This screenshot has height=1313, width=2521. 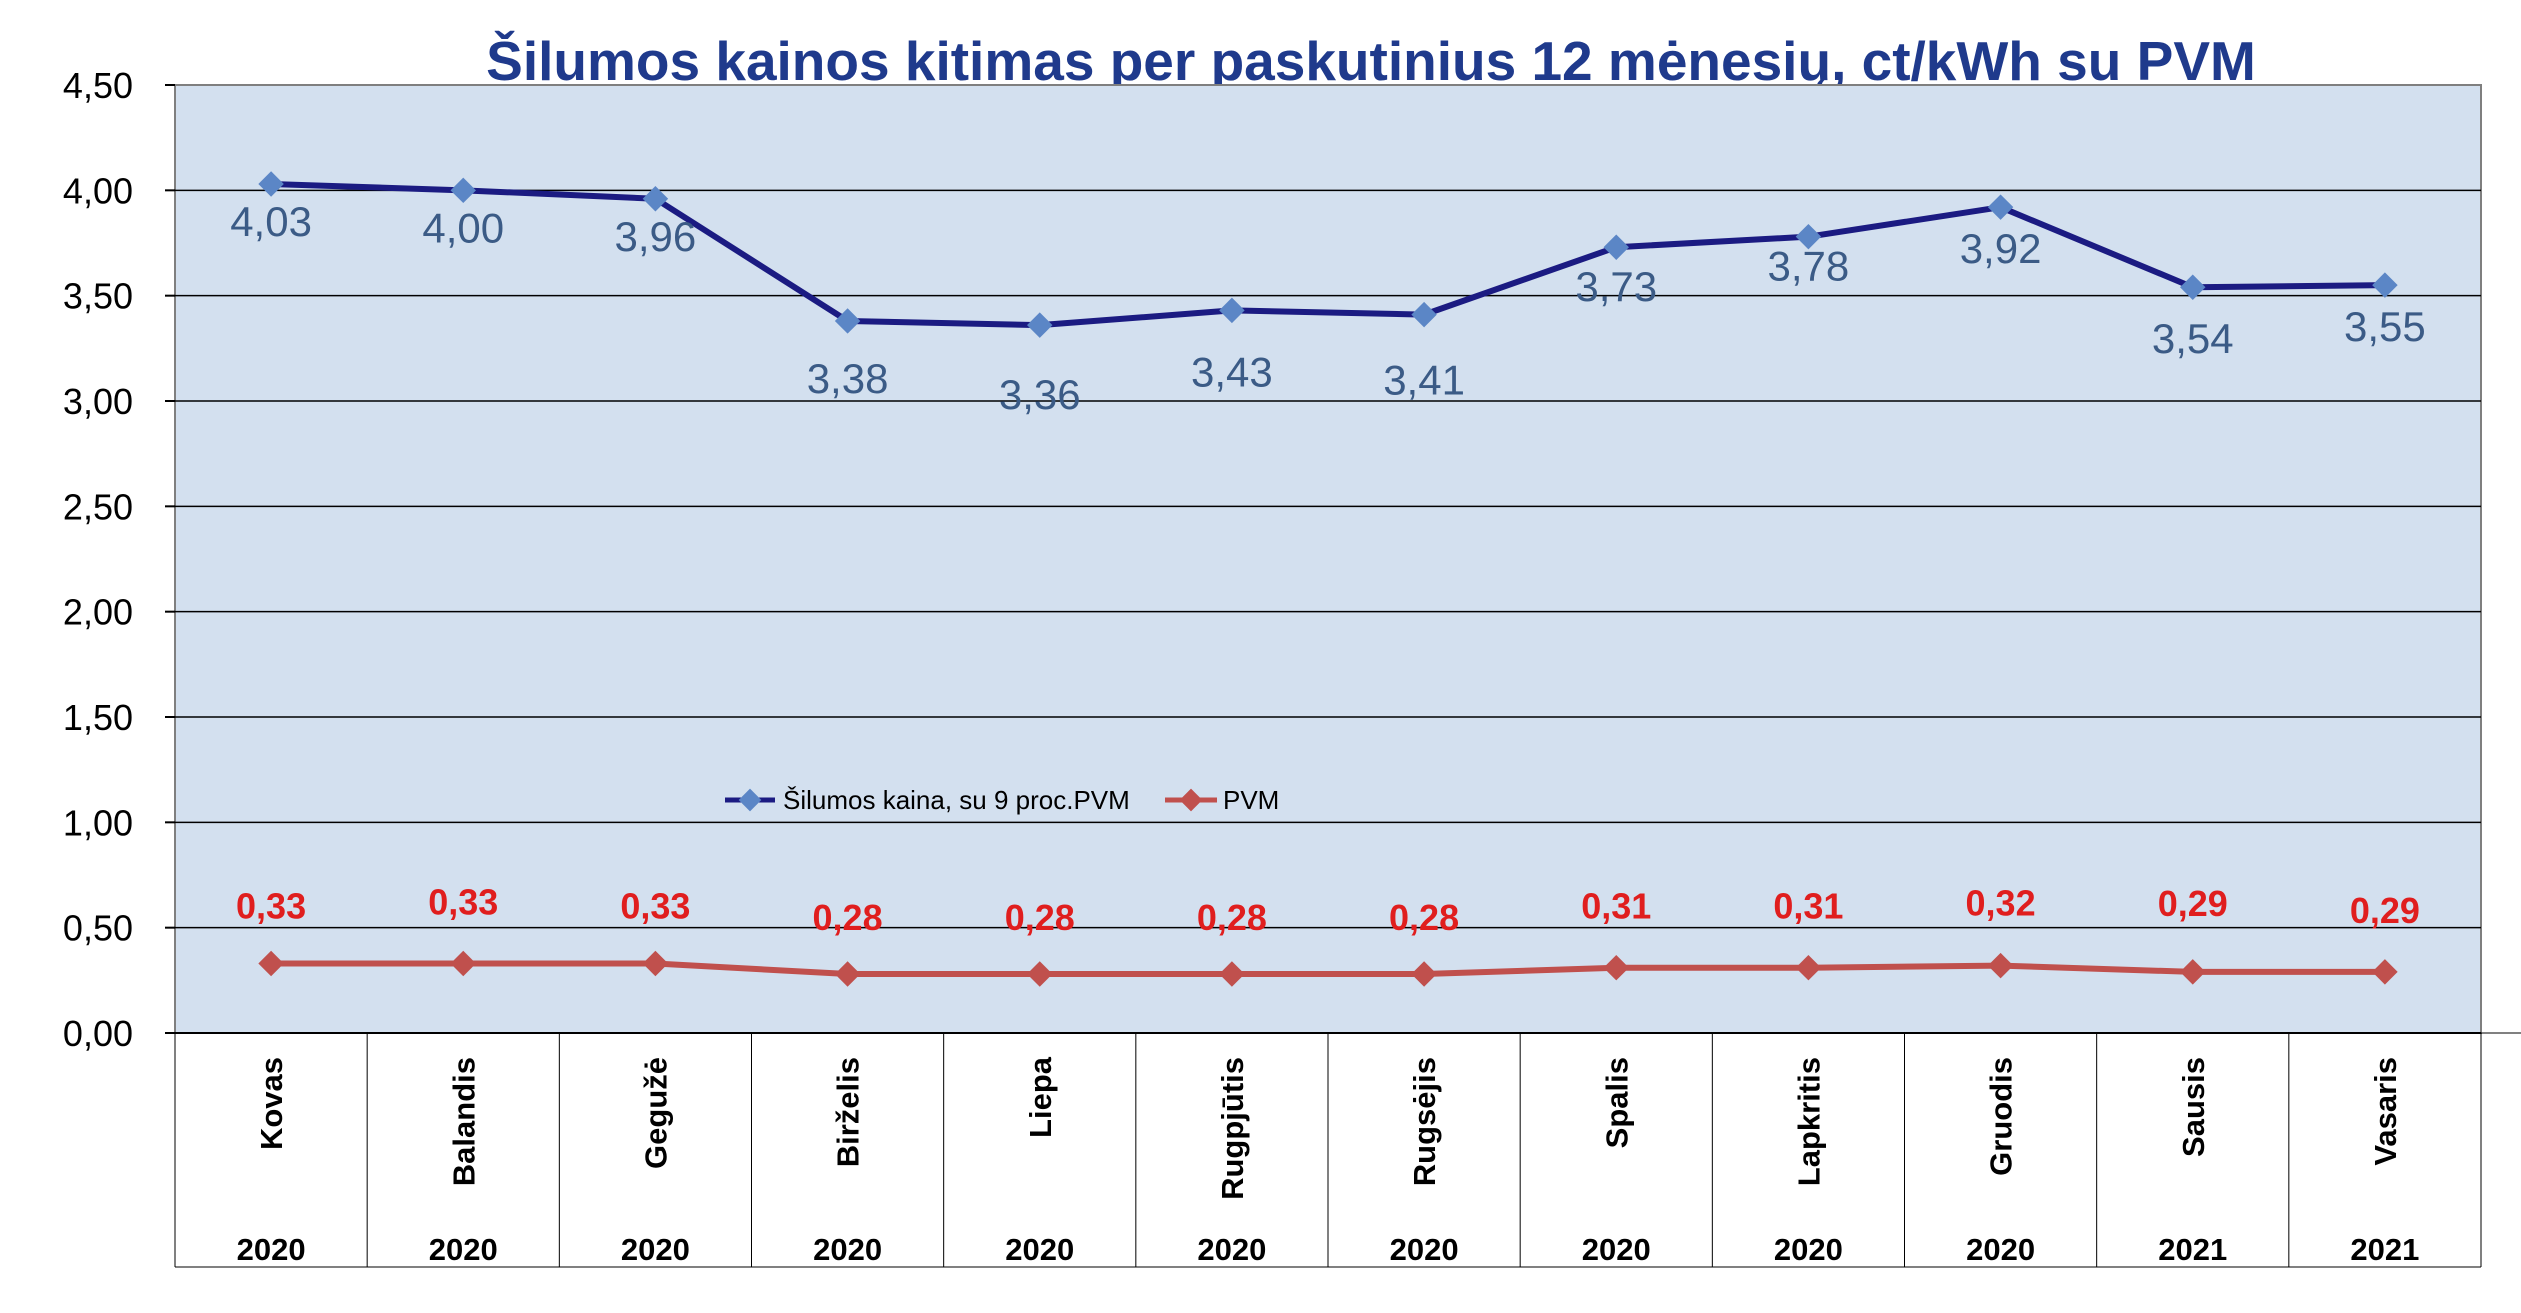 I want to click on y-tick-label: 0,50, so click(x=98, y=928).